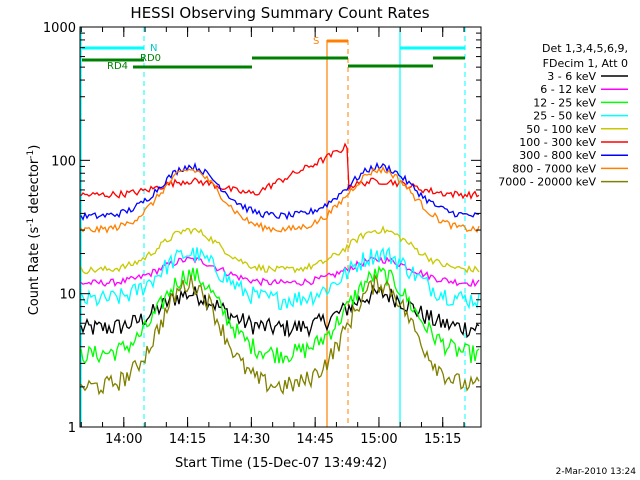 Image resolution: width=640 pixels, height=480 pixels. I want to click on annotation-rd0: RD0, so click(150, 58).